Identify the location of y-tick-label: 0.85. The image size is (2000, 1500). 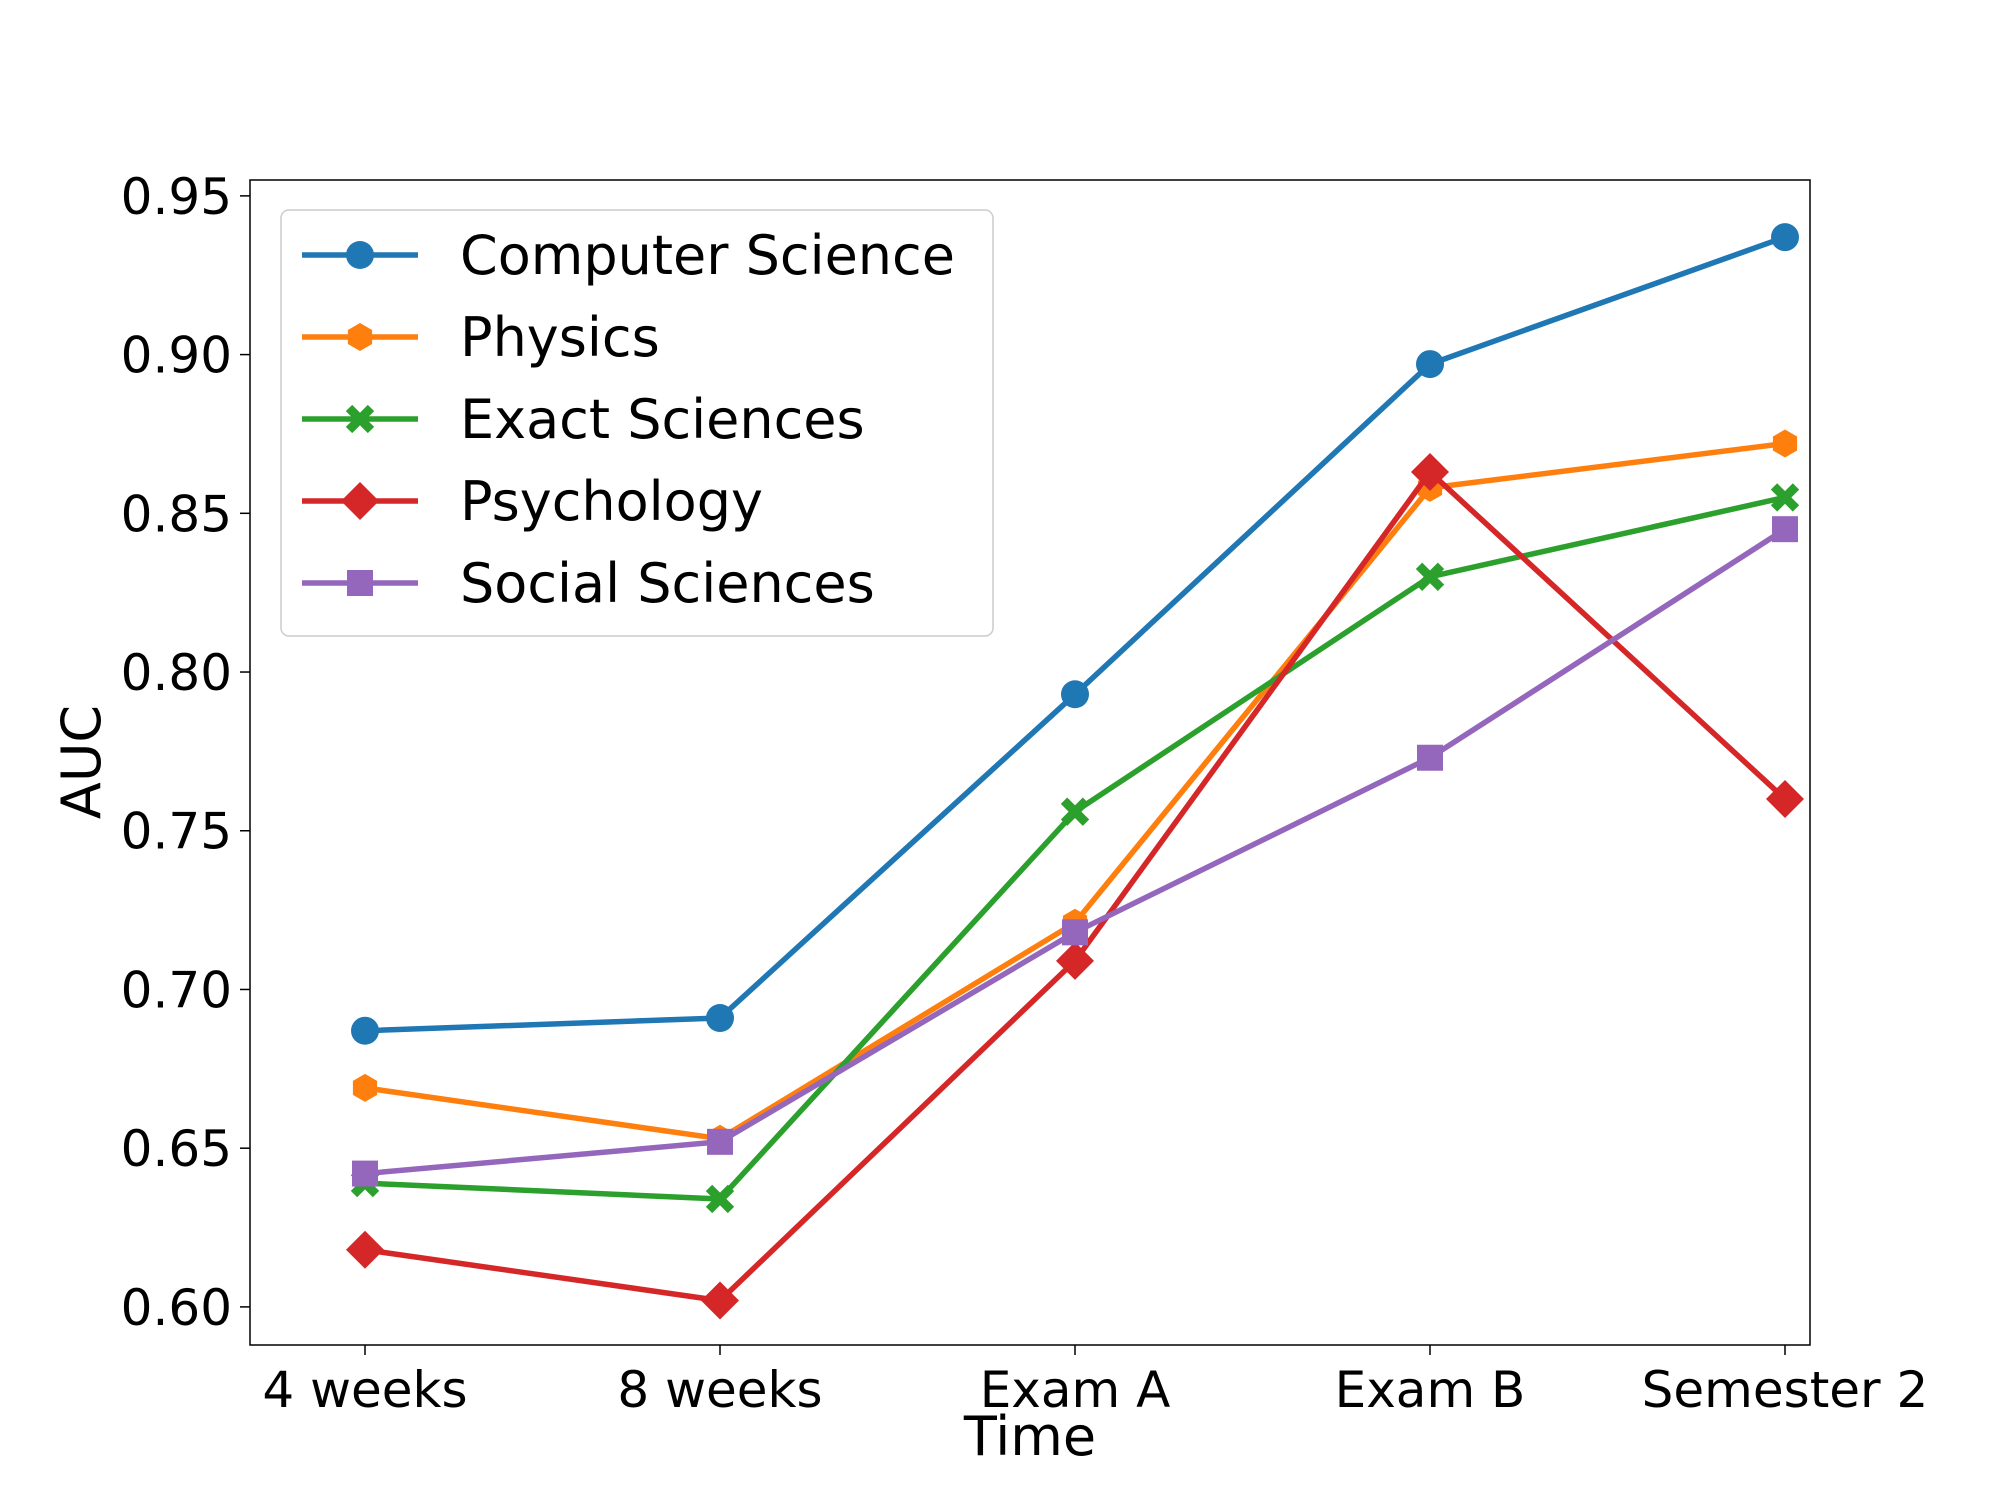
(176, 514).